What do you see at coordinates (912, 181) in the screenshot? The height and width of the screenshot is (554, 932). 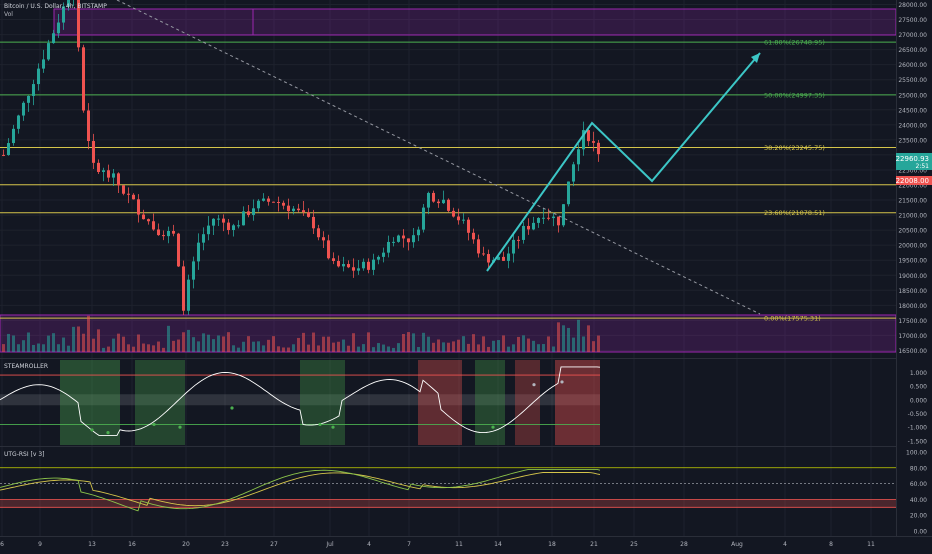 I see `marker-price-value: 22008.00` at bounding box center [912, 181].